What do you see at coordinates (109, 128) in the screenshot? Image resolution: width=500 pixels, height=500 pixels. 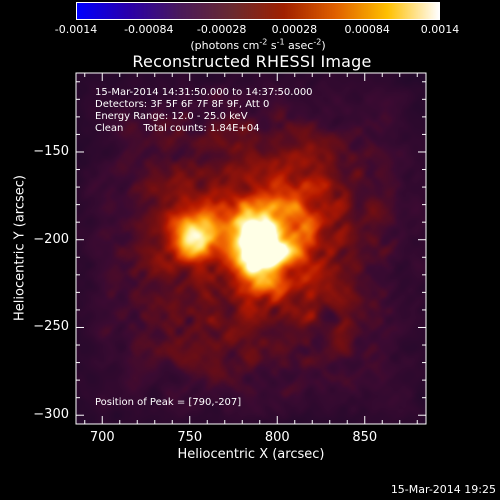 I see `info-method: Clean` at bounding box center [109, 128].